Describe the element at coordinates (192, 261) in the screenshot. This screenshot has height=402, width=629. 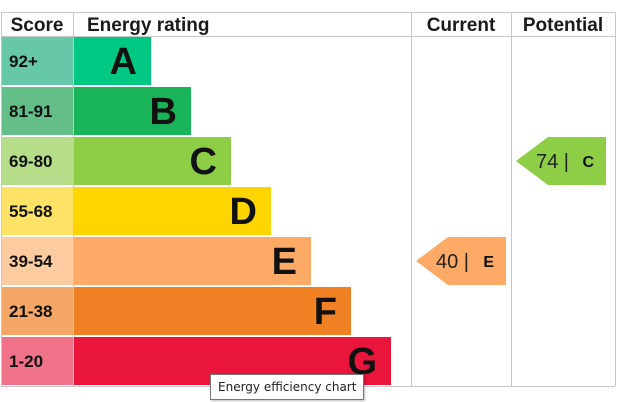
I see `band-bar-e` at that location.